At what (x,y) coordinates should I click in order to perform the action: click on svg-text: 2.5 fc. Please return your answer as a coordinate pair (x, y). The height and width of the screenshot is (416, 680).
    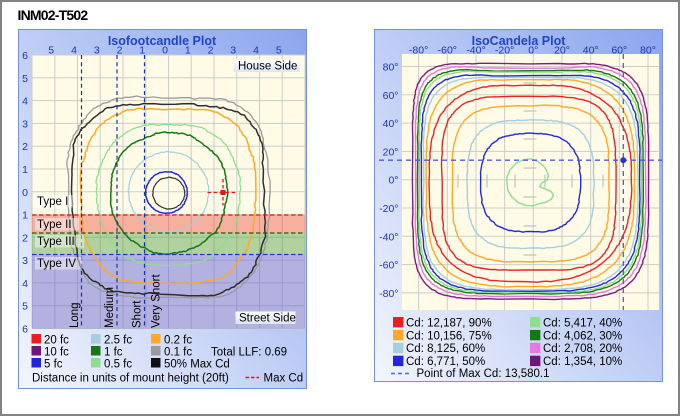
    Looking at the image, I should click on (118, 340).